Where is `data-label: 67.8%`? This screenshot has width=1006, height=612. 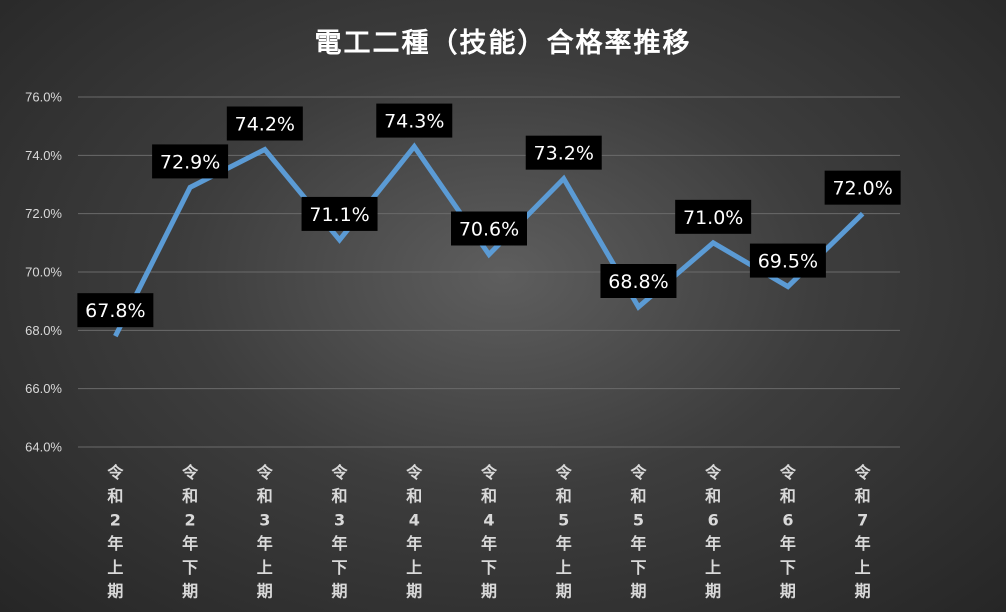
data-label: 67.8% is located at coordinates (115, 310).